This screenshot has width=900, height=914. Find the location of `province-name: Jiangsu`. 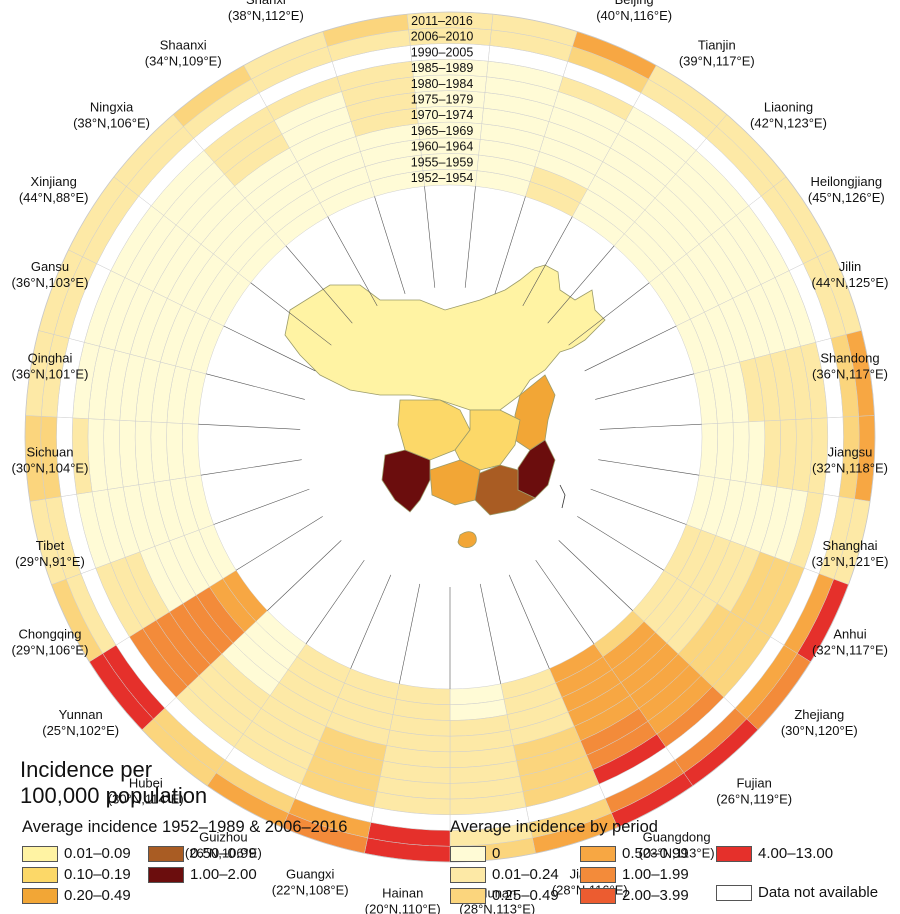

province-name: Jiangsu is located at coordinates (850, 452).